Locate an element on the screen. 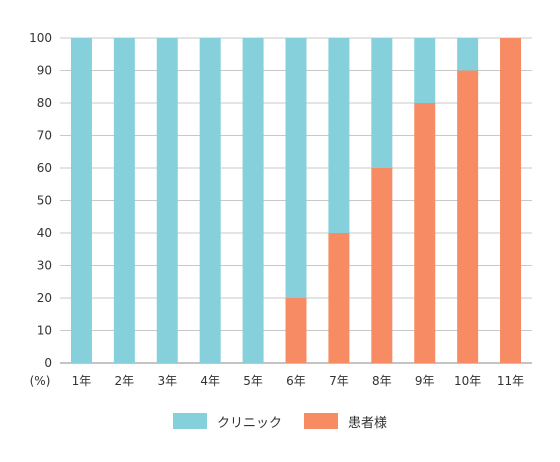 The image size is (560, 462). y-tick-label: 30 is located at coordinates (44, 266).